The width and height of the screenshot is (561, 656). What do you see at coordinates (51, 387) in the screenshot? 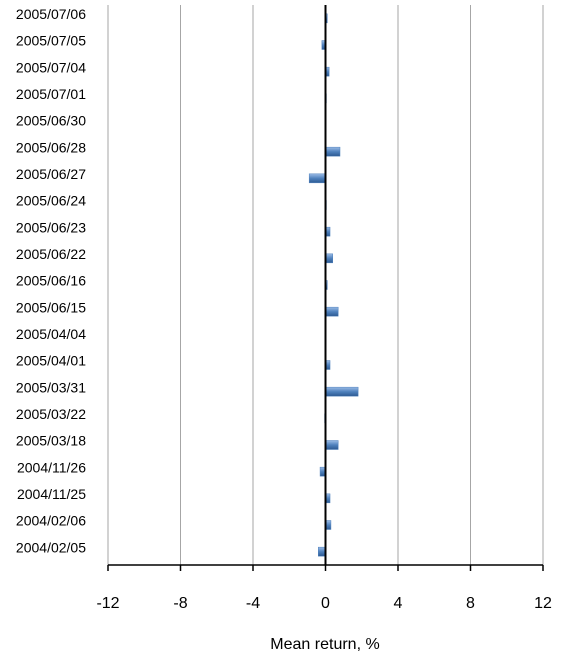
I see `y-tick-label: 2005/03/31` at bounding box center [51, 387].